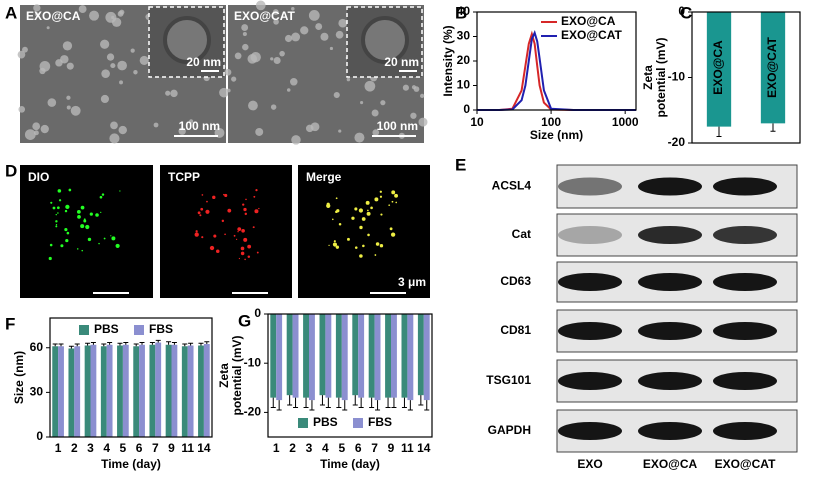  I want to click on y-tick-label: -20, so click(253, 412).